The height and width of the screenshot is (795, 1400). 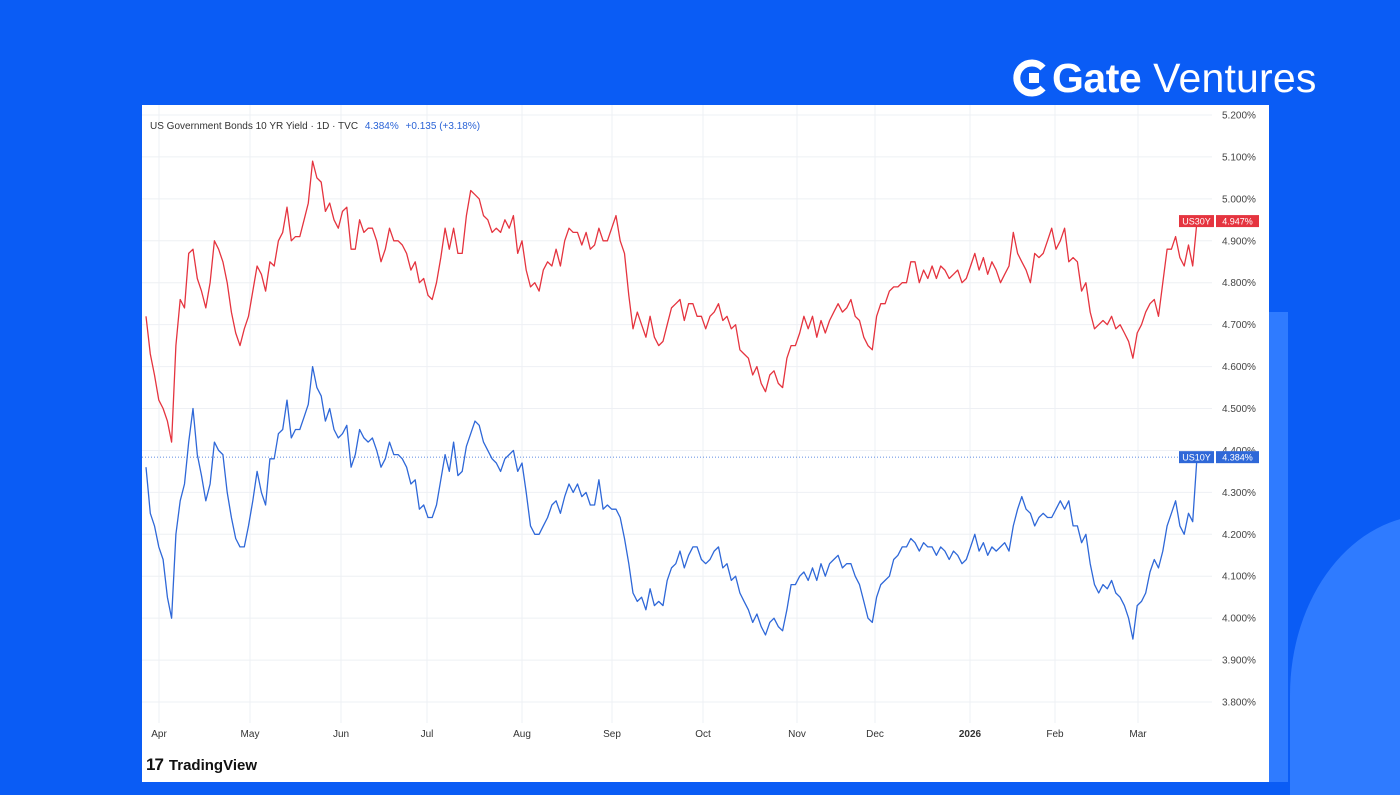 What do you see at coordinates (1239, 661) in the screenshot?
I see `y-tick-label: 3.900%` at bounding box center [1239, 661].